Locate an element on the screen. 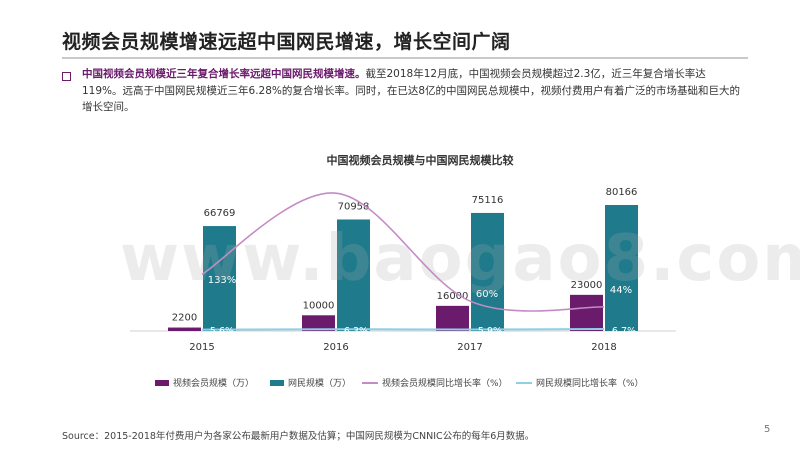  summary-highlight: 中国视频会员规模近三年复合增长率远超中国网民规模增速。 is located at coordinates (224, 74).